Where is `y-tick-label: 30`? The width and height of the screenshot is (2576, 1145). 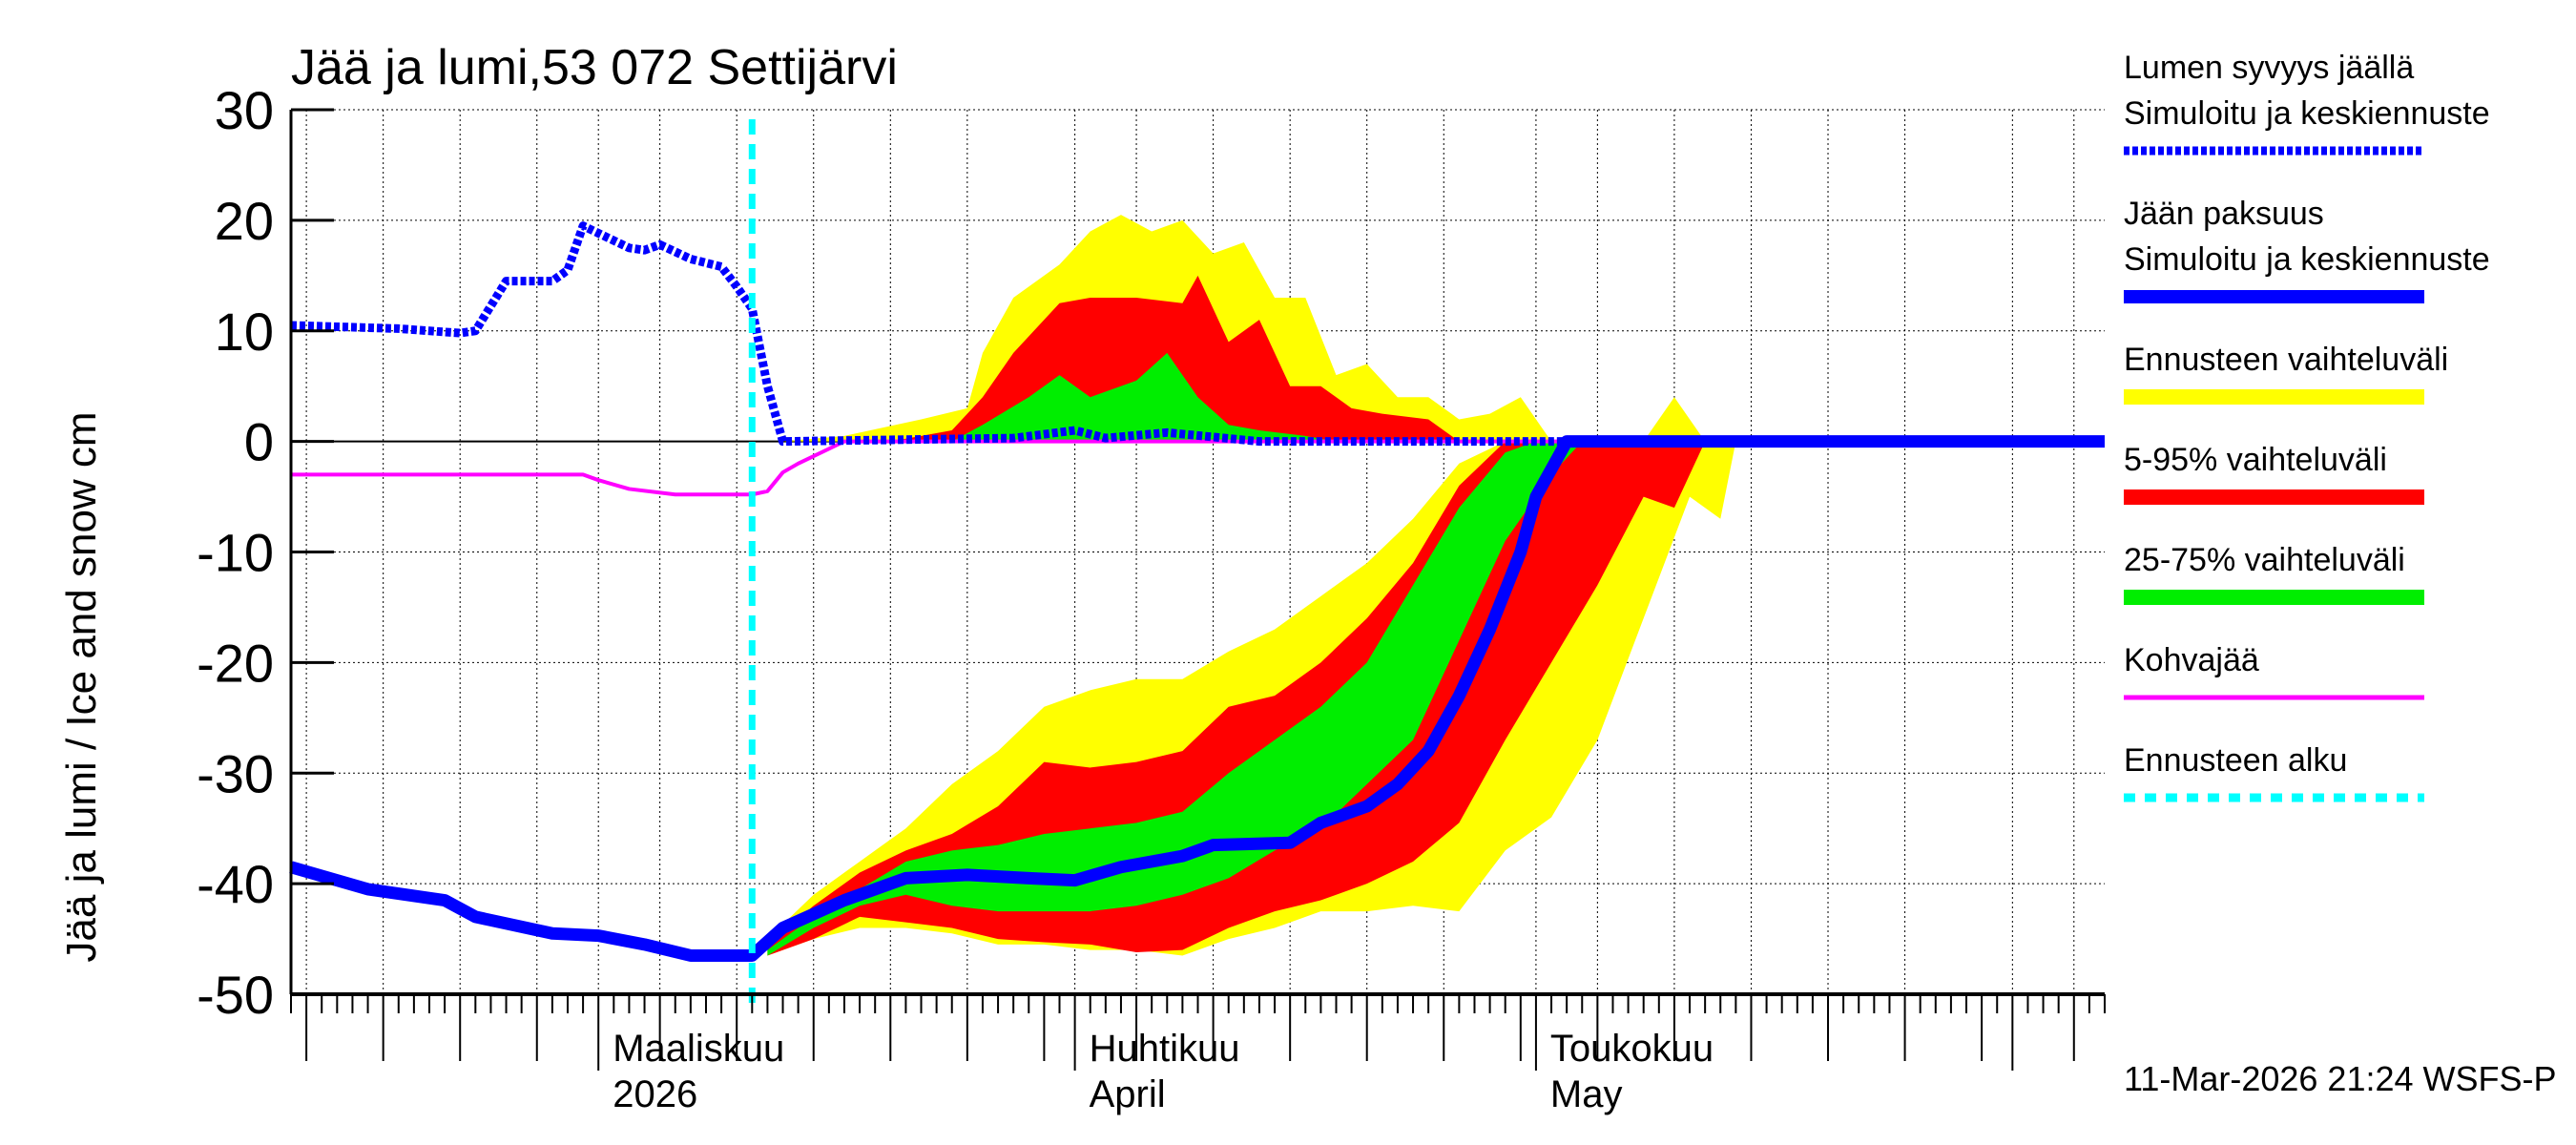 y-tick-label: 30 is located at coordinates (244, 110).